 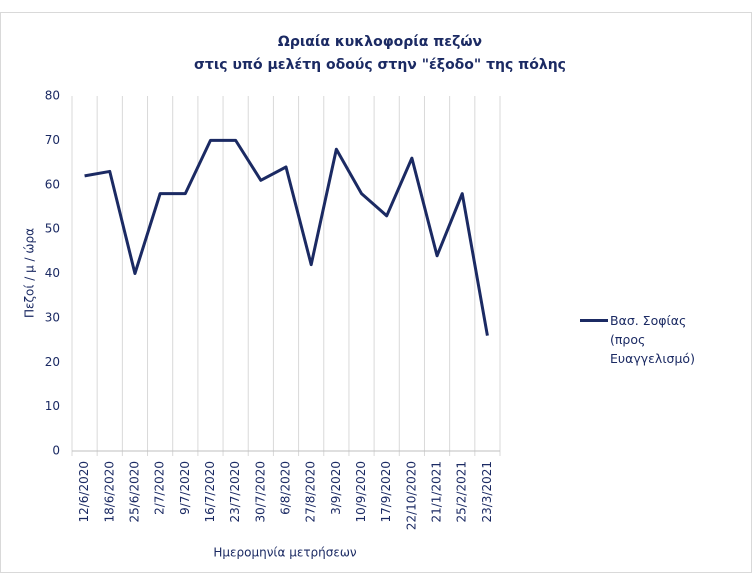 What do you see at coordinates (109, 492) in the screenshot?
I see `x-tick-label: 18/6/2020` at bounding box center [109, 492].